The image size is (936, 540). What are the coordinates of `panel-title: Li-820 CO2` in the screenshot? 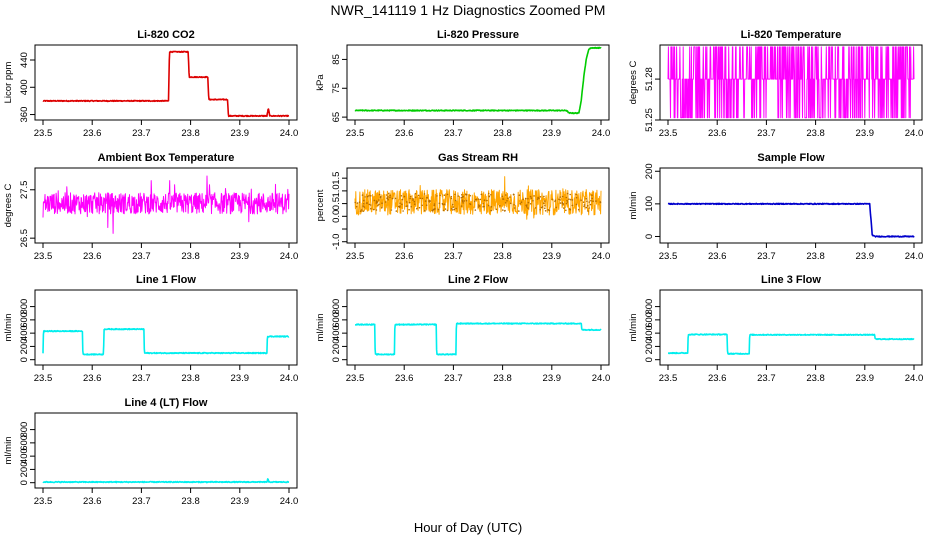 It's located at (165, 35).